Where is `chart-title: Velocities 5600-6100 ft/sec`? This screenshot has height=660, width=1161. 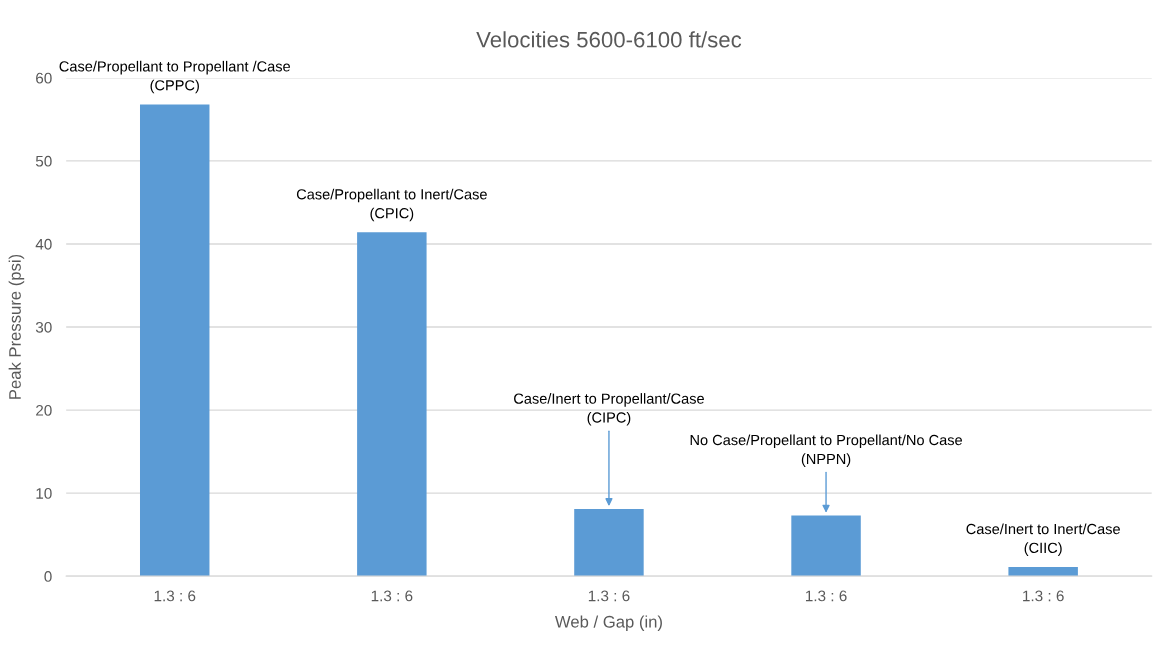 chart-title: Velocities 5600-6100 ft/sec is located at coordinates (609, 39).